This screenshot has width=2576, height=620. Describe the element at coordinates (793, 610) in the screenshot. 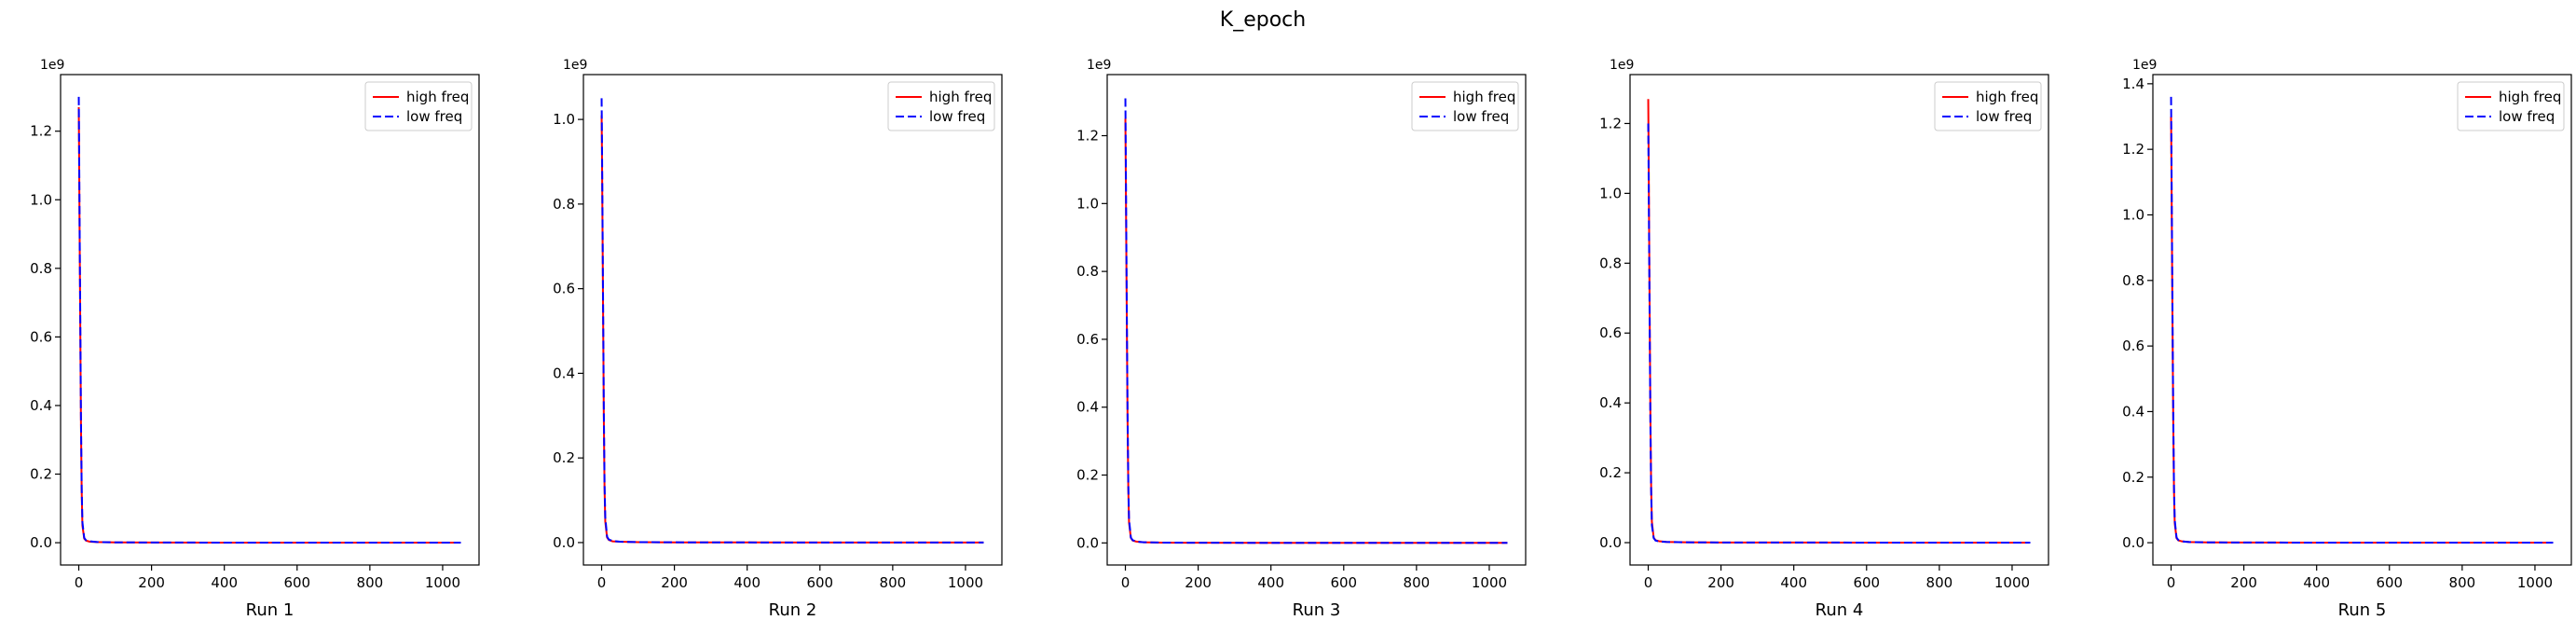

I see `x-axis-label: Run 2` at that location.